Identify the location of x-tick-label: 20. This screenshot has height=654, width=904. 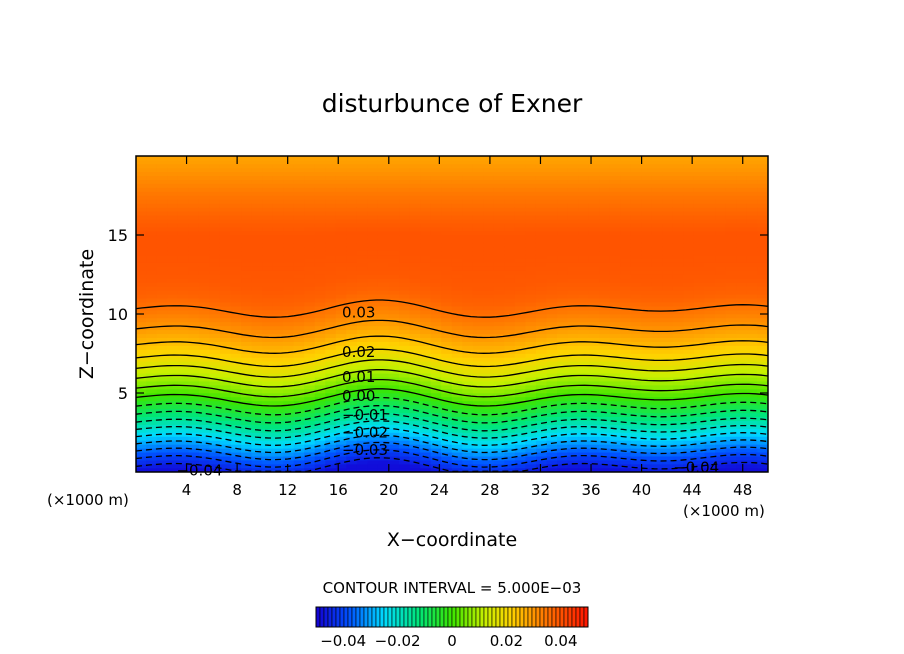
(388, 490).